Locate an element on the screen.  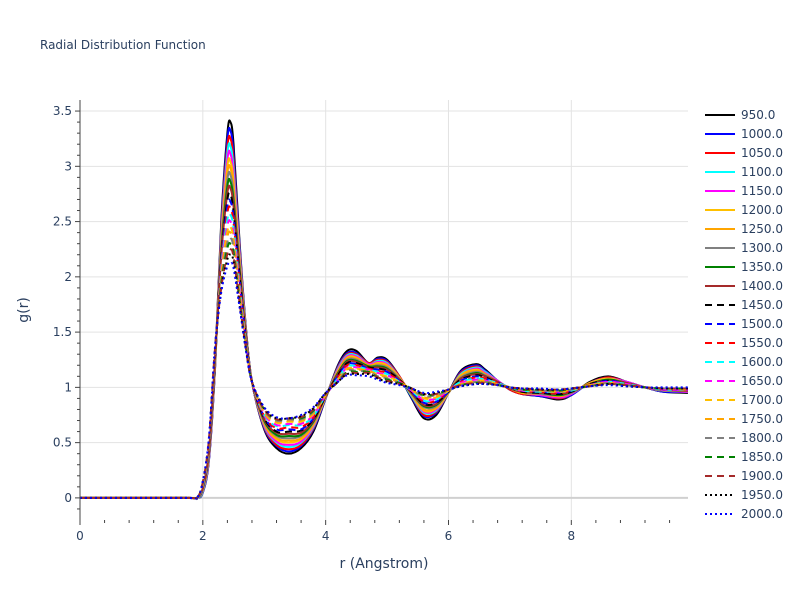
legend-item-1550.0: 1550.0 is located at coordinates (744, 343).